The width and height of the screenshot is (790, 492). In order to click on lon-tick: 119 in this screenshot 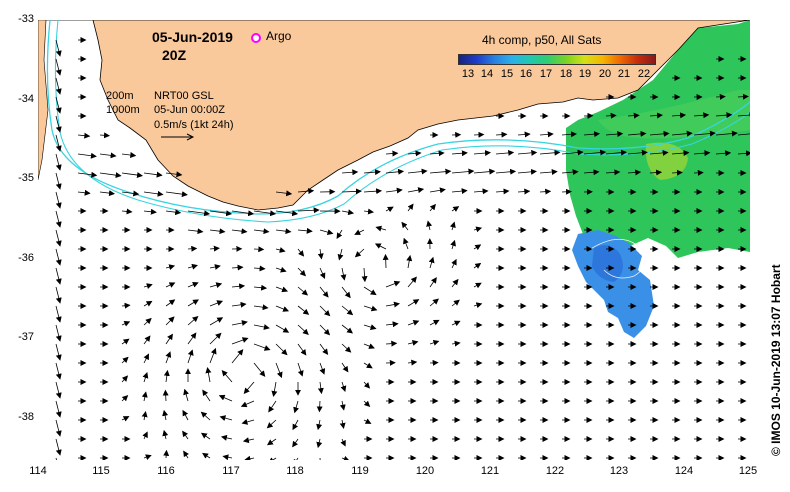, I will do `click(360, 471)`.